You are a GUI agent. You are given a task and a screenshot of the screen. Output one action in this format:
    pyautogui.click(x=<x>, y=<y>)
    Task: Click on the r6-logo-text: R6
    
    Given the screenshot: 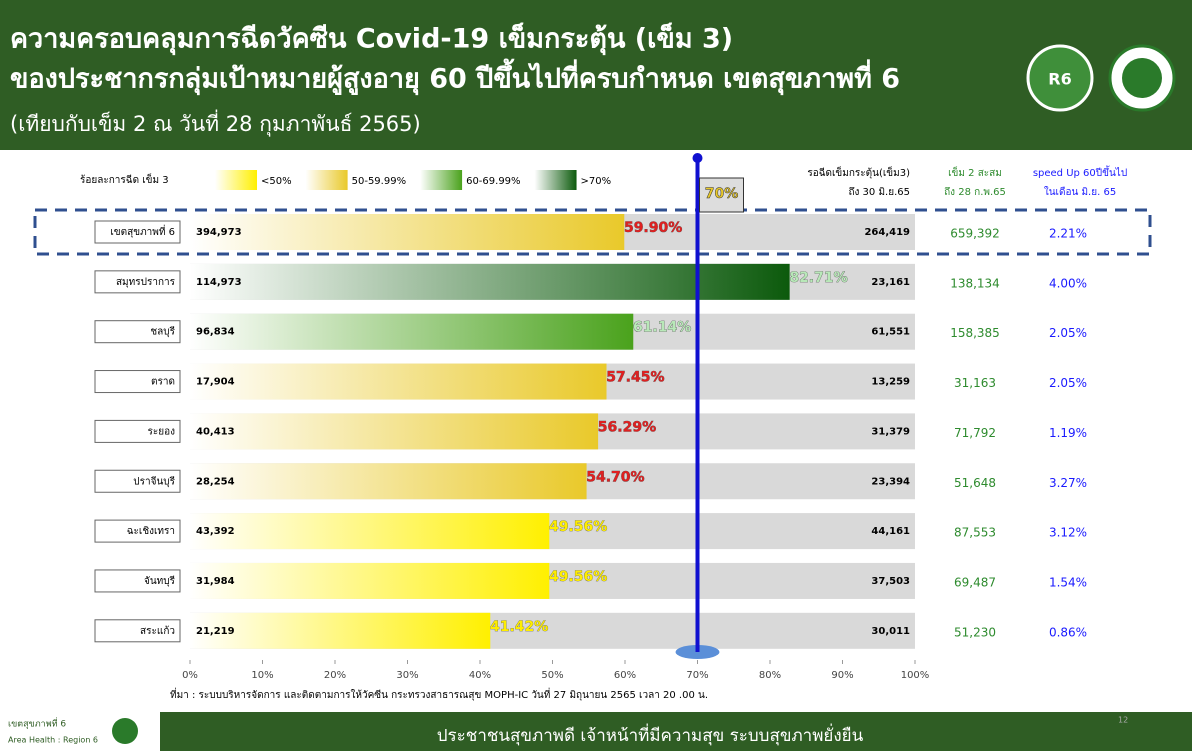 What is the action you would take?
    pyautogui.click(x=1059, y=79)
    